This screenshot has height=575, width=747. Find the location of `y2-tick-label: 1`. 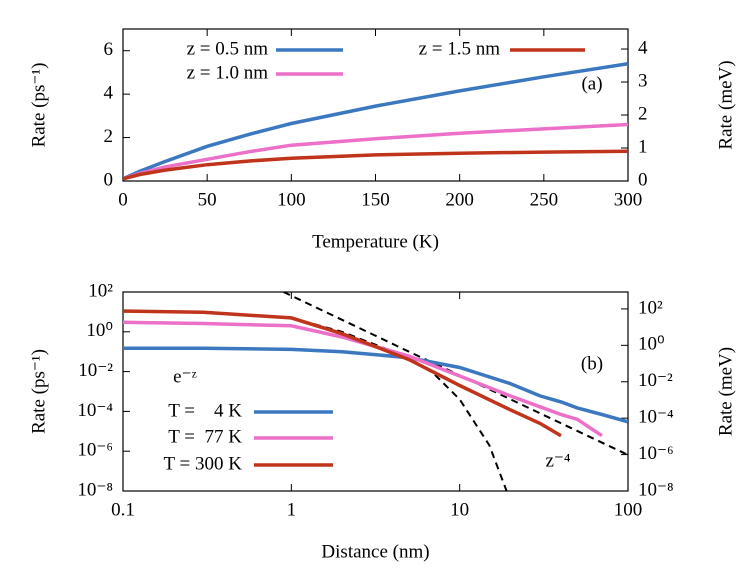

y2-tick-label: 1 is located at coordinates (643, 146).